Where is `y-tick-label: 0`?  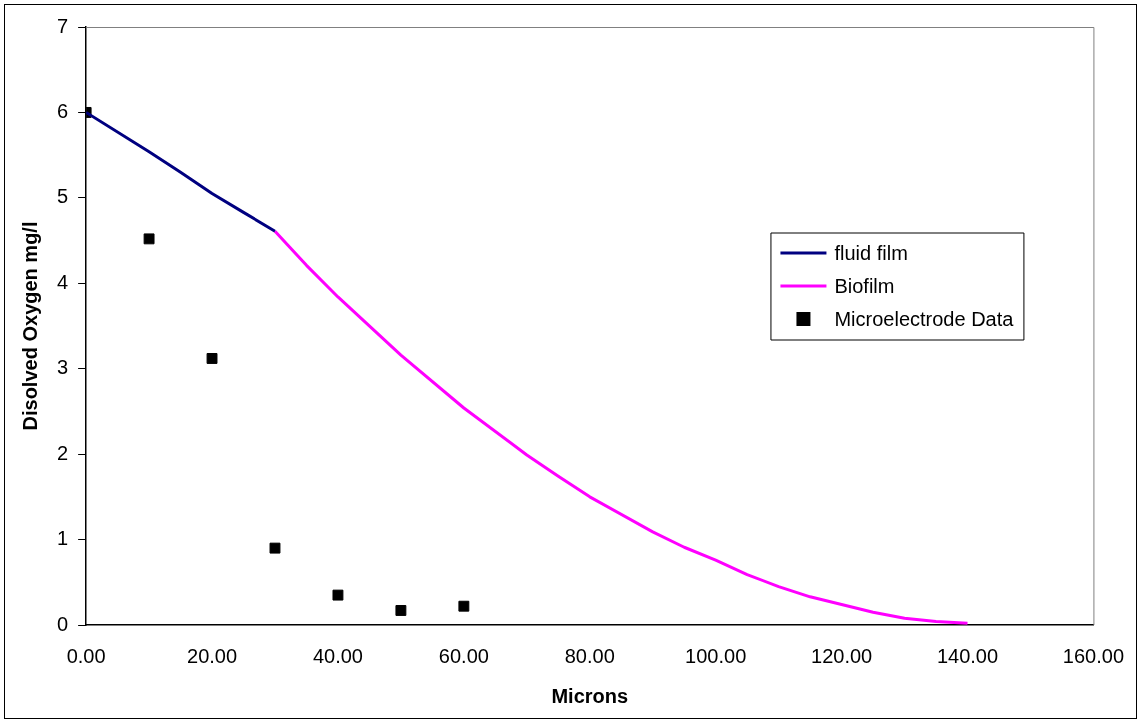 y-tick-label: 0 is located at coordinates (63, 623).